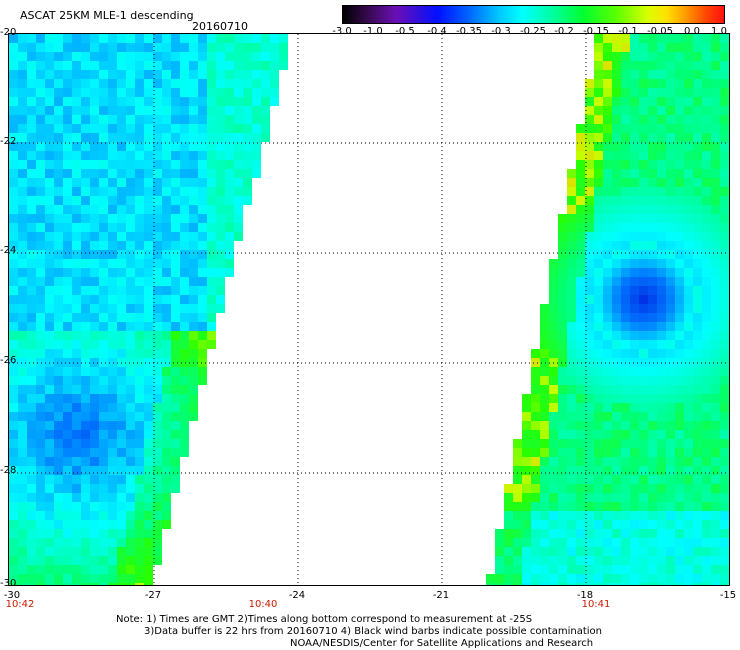 This screenshot has height=650, width=740. What do you see at coordinates (12, 595) in the screenshot?
I see `lon-tick-label: -30` at bounding box center [12, 595].